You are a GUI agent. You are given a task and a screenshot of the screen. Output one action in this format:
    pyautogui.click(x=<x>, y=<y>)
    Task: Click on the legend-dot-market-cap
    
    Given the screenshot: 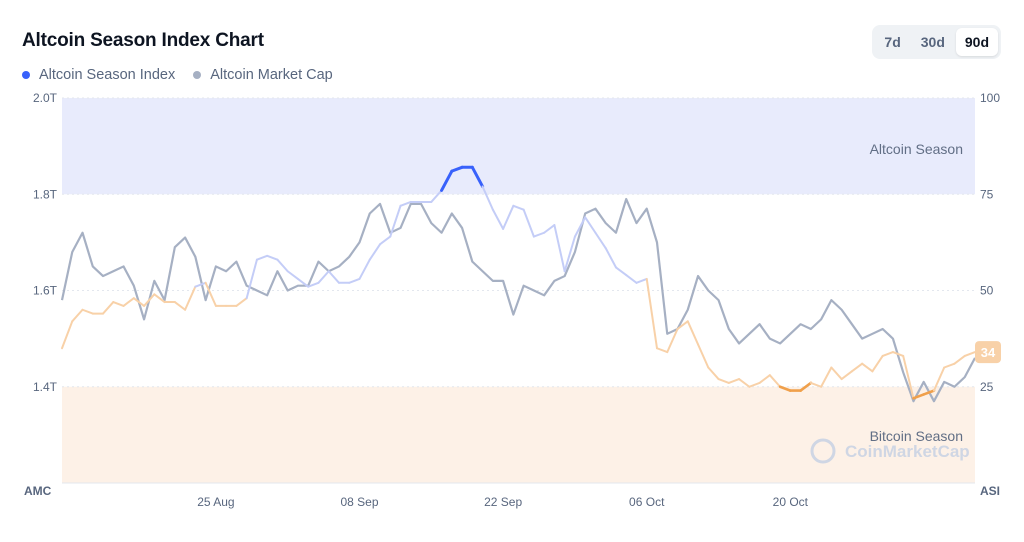 What is the action you would take?
    pyautogui.click(x=197, y=75)
    